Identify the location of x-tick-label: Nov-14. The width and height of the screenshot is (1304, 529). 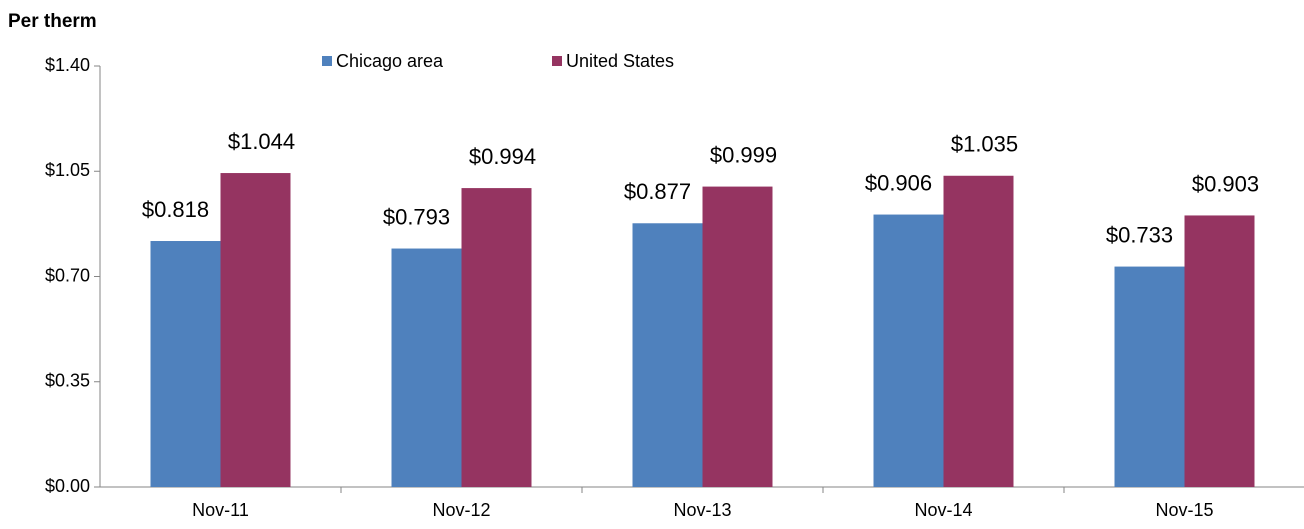
(943, 510).